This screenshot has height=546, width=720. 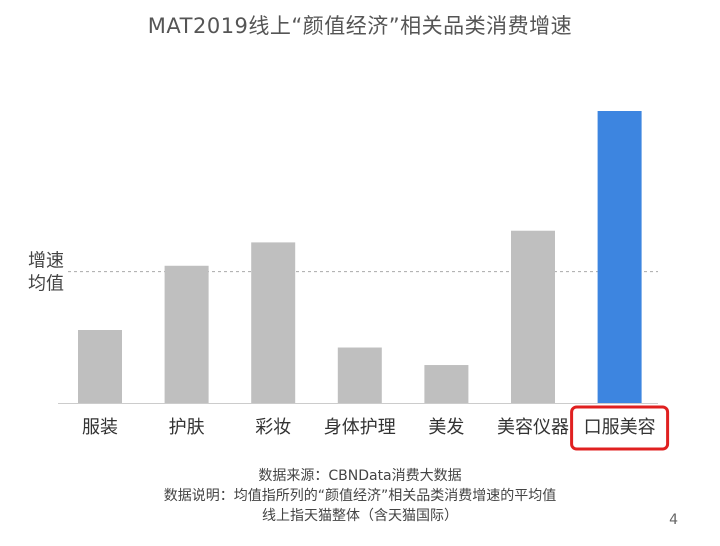 What do you see at coordinates (187, 427) in the screenshot?
I see `category-label: 护肤` at bounding box center [187, 427].